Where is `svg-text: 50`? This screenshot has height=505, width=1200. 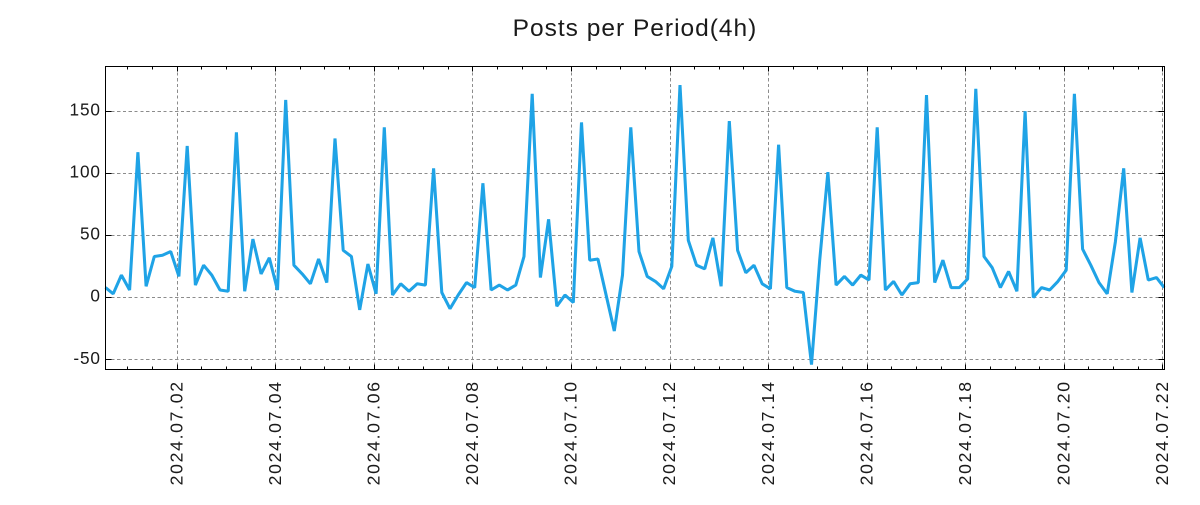
svg-text: 50 is located at coordinates (90, 234).